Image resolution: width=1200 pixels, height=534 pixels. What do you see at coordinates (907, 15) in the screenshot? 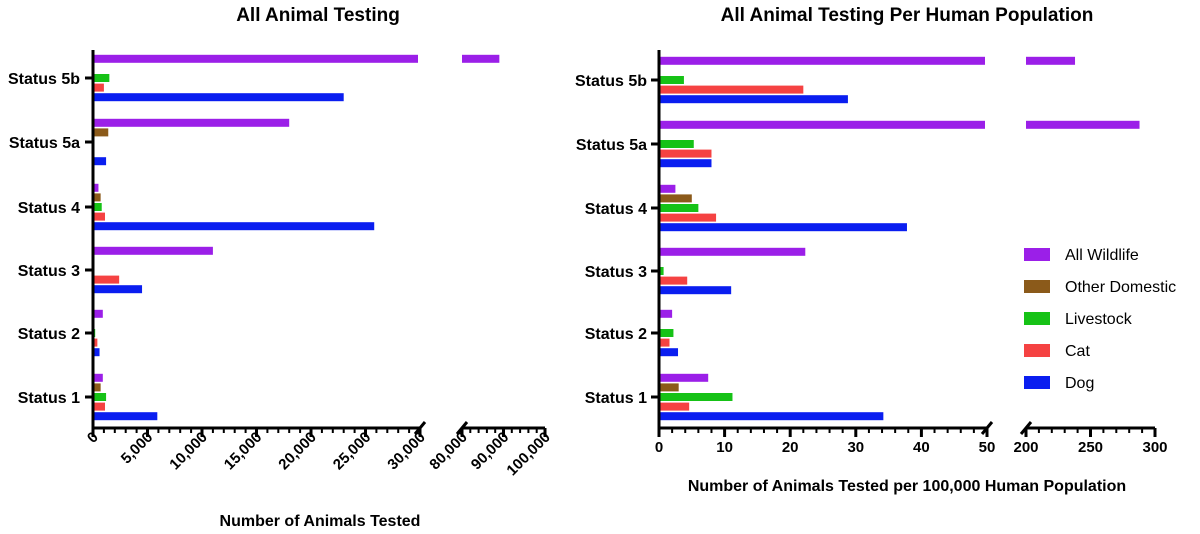
I see `right-chart-title: All Animal Testing Per Human Population` at bounding box center [907, 15].